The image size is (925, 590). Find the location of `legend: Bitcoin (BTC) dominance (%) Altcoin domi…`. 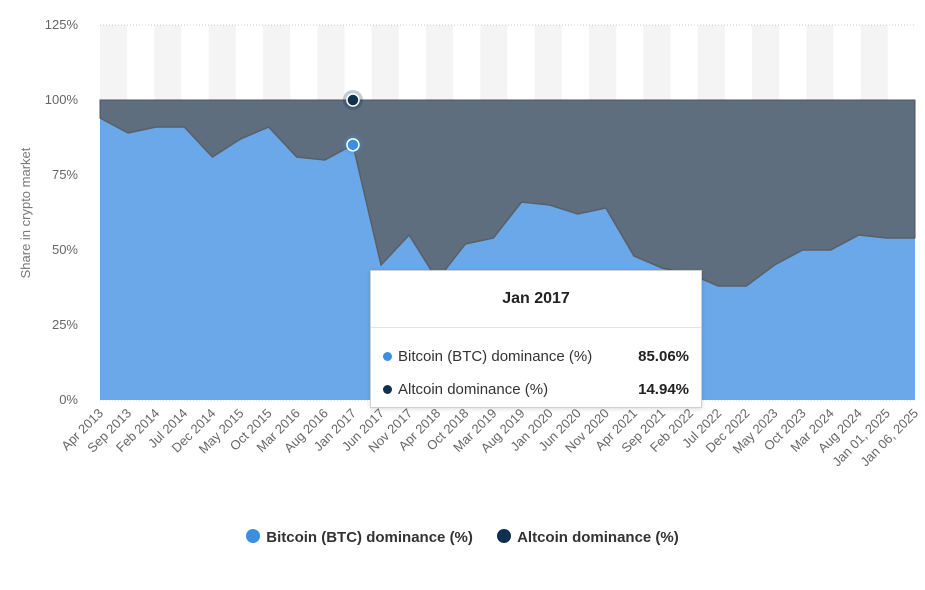

legend: Bitcoin (BTC) dominance (%) Altcoin domi… is located at coordinates (462, 537).